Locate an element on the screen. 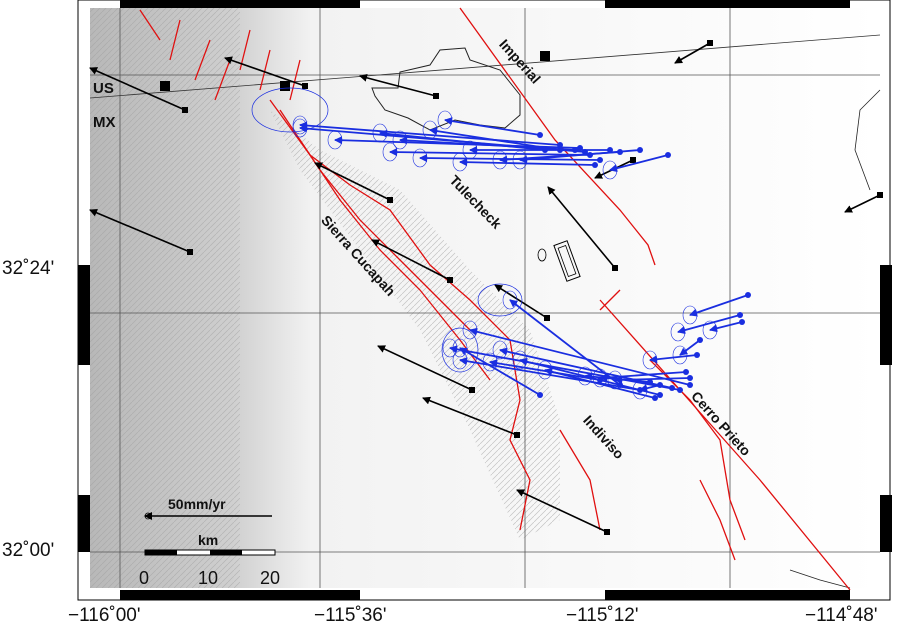 This screenshot has height=636, width=898. velocity-scale-label: 50mm/yr is located at coordinates (197, 504).